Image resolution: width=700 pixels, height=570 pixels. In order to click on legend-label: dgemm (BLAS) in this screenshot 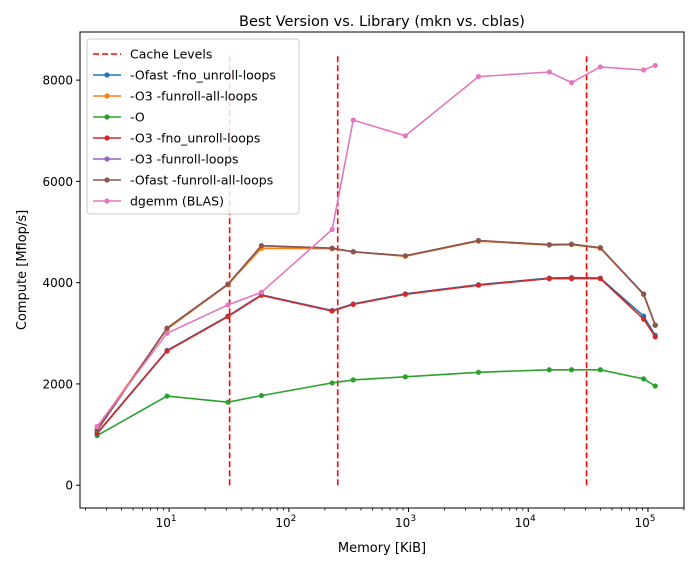, I will do `click(177, 201)`.